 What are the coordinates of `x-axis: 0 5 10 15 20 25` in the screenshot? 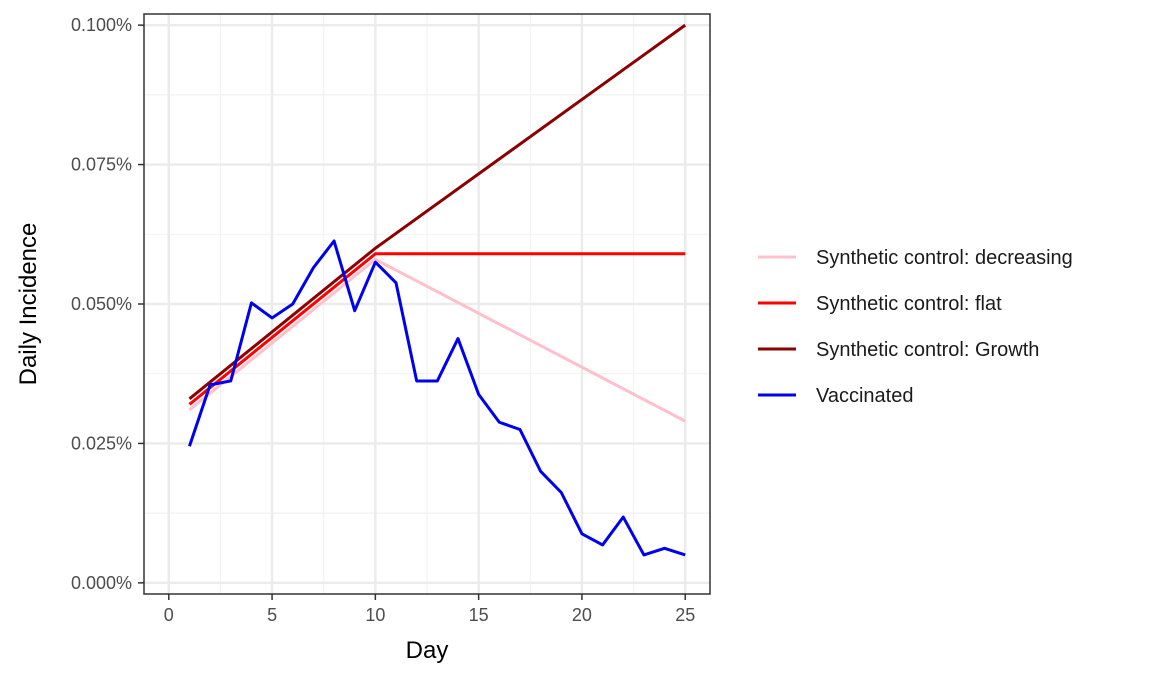 It's located at (429, 609).